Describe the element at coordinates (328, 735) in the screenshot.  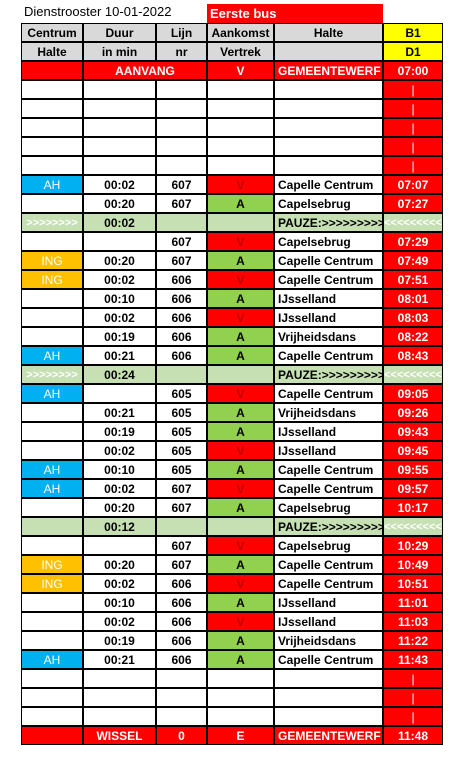
I see `end-halte: GEMEENTEWERF` at that location.